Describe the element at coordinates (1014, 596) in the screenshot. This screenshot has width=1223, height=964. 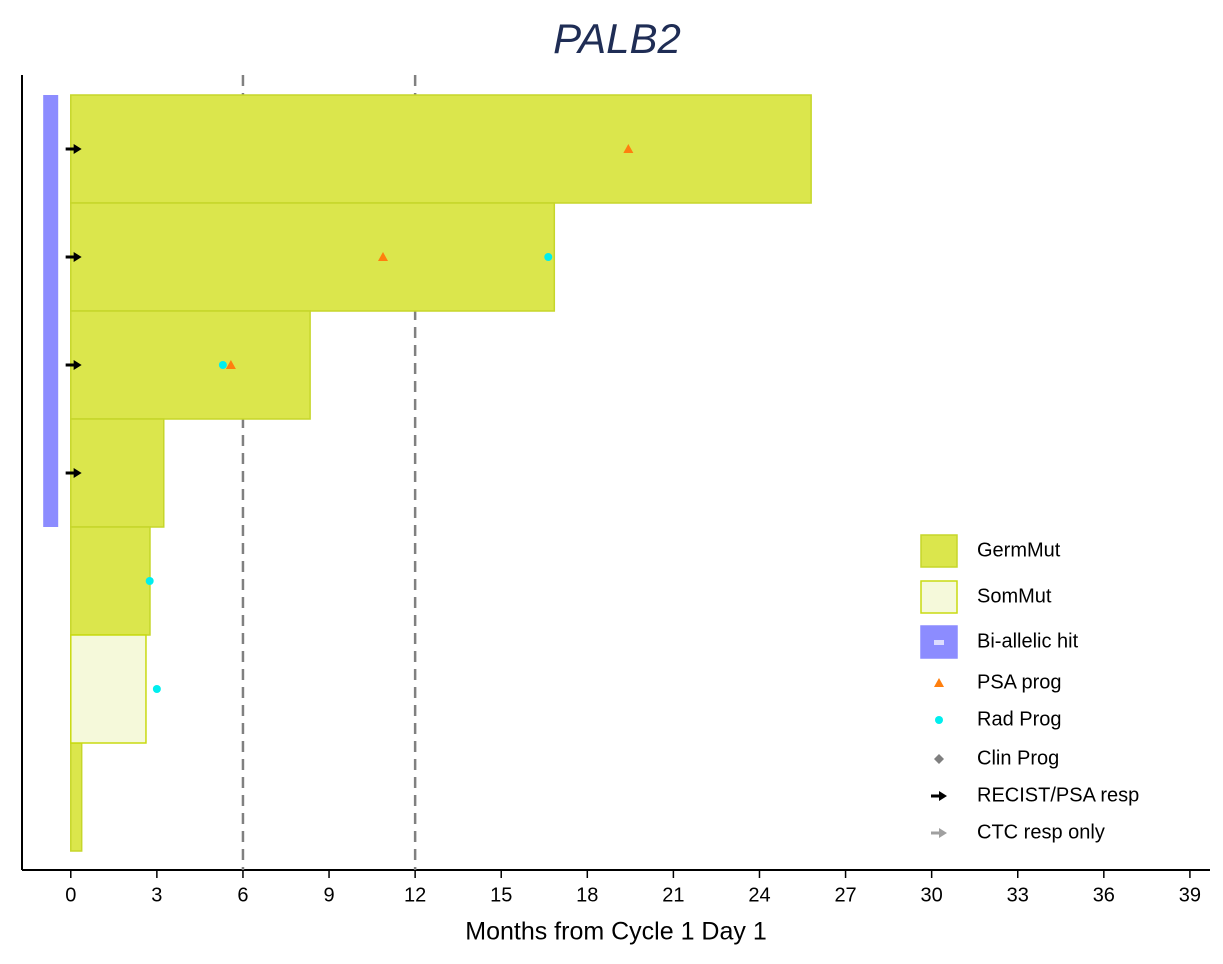
I see `legend-label: SomMut` at that location.